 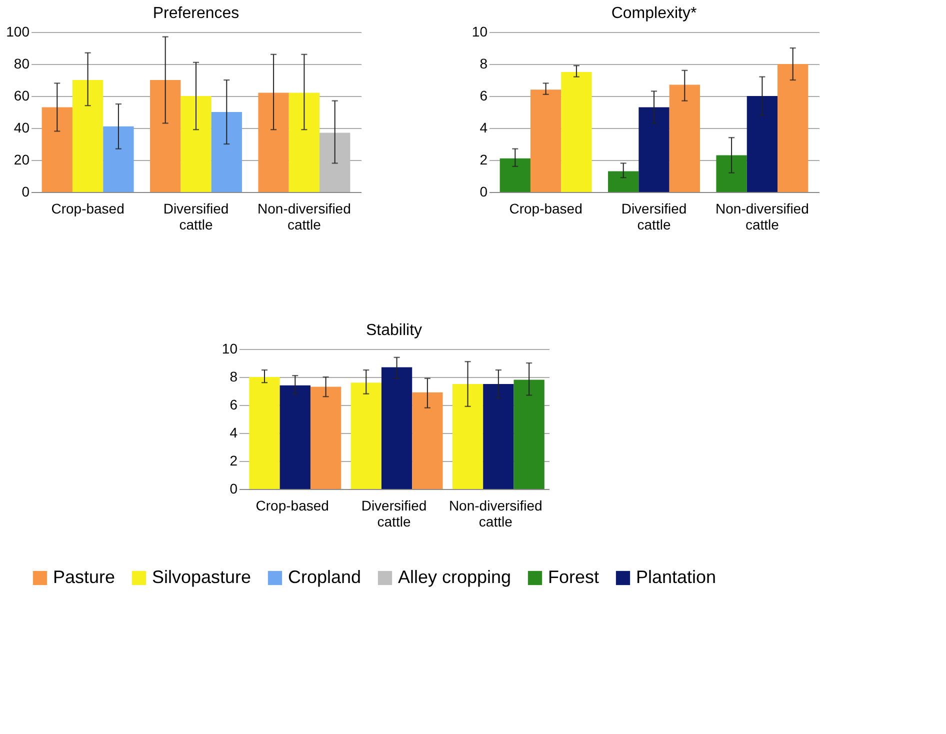 I want to click on y-tick-label: 20, so click(x=22, y=160).